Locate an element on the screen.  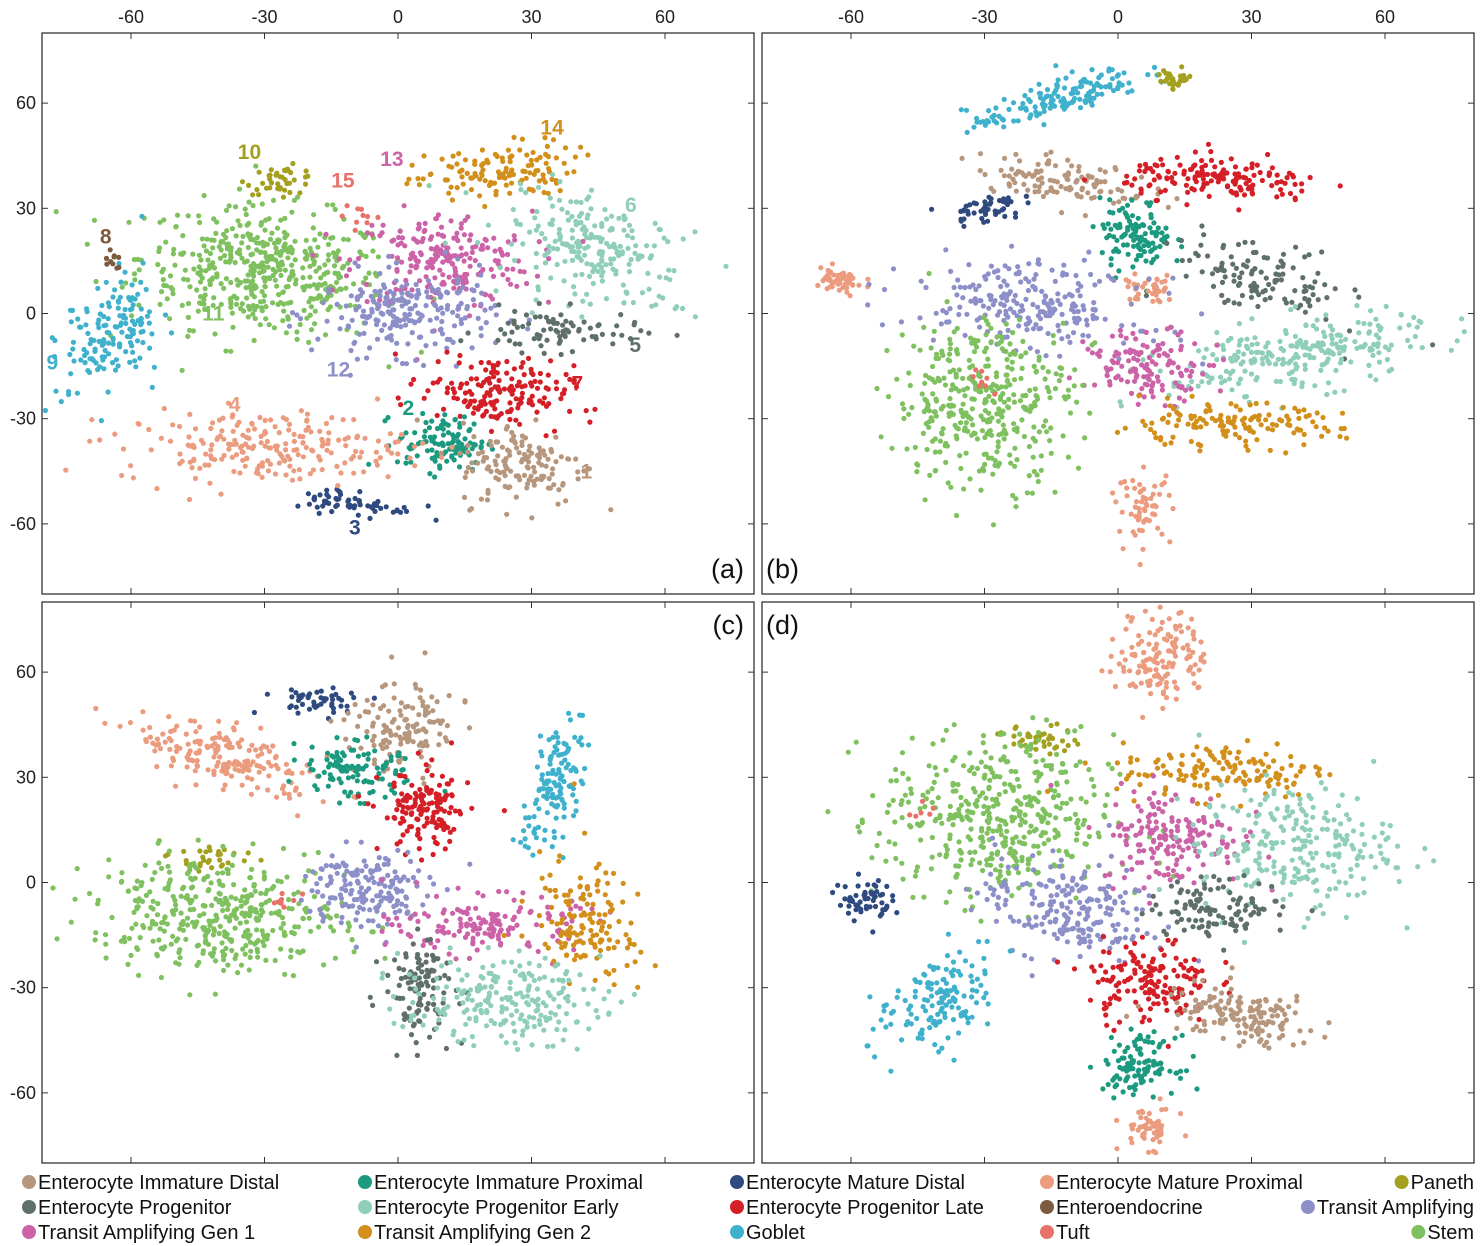
cluster-enterocyte-mature-proximal is located at coordinates (259, 449).